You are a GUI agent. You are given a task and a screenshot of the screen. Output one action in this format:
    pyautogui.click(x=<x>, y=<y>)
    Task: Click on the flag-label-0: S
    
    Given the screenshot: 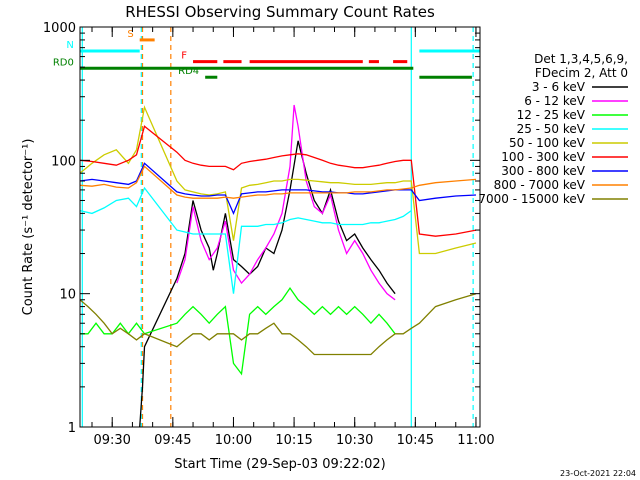 What is the action you would take?
    pyautogui.click(x=130, y=34)
    